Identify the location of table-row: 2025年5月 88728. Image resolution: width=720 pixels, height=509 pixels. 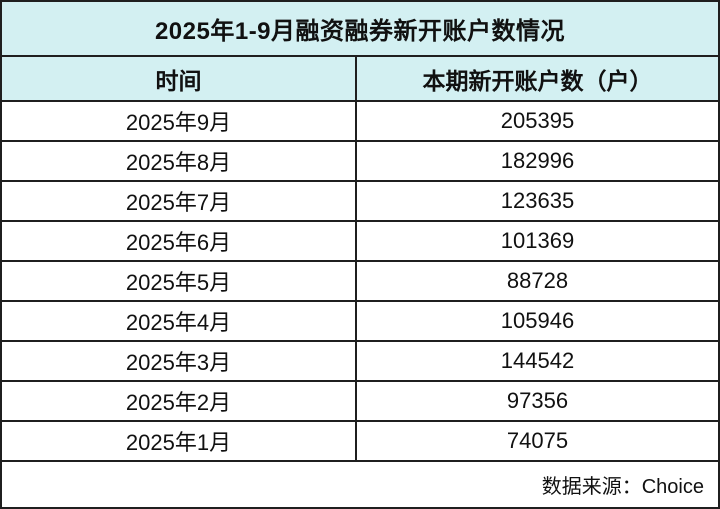
(360, 282).